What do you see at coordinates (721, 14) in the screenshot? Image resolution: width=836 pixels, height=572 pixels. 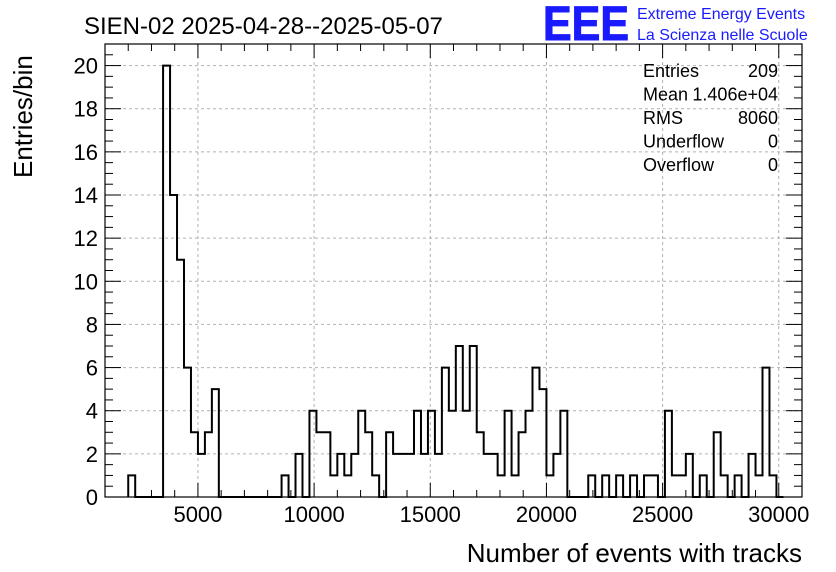 I see `eee-logo-line1: Extreme Energy Events` at bounding box center [721, 14].